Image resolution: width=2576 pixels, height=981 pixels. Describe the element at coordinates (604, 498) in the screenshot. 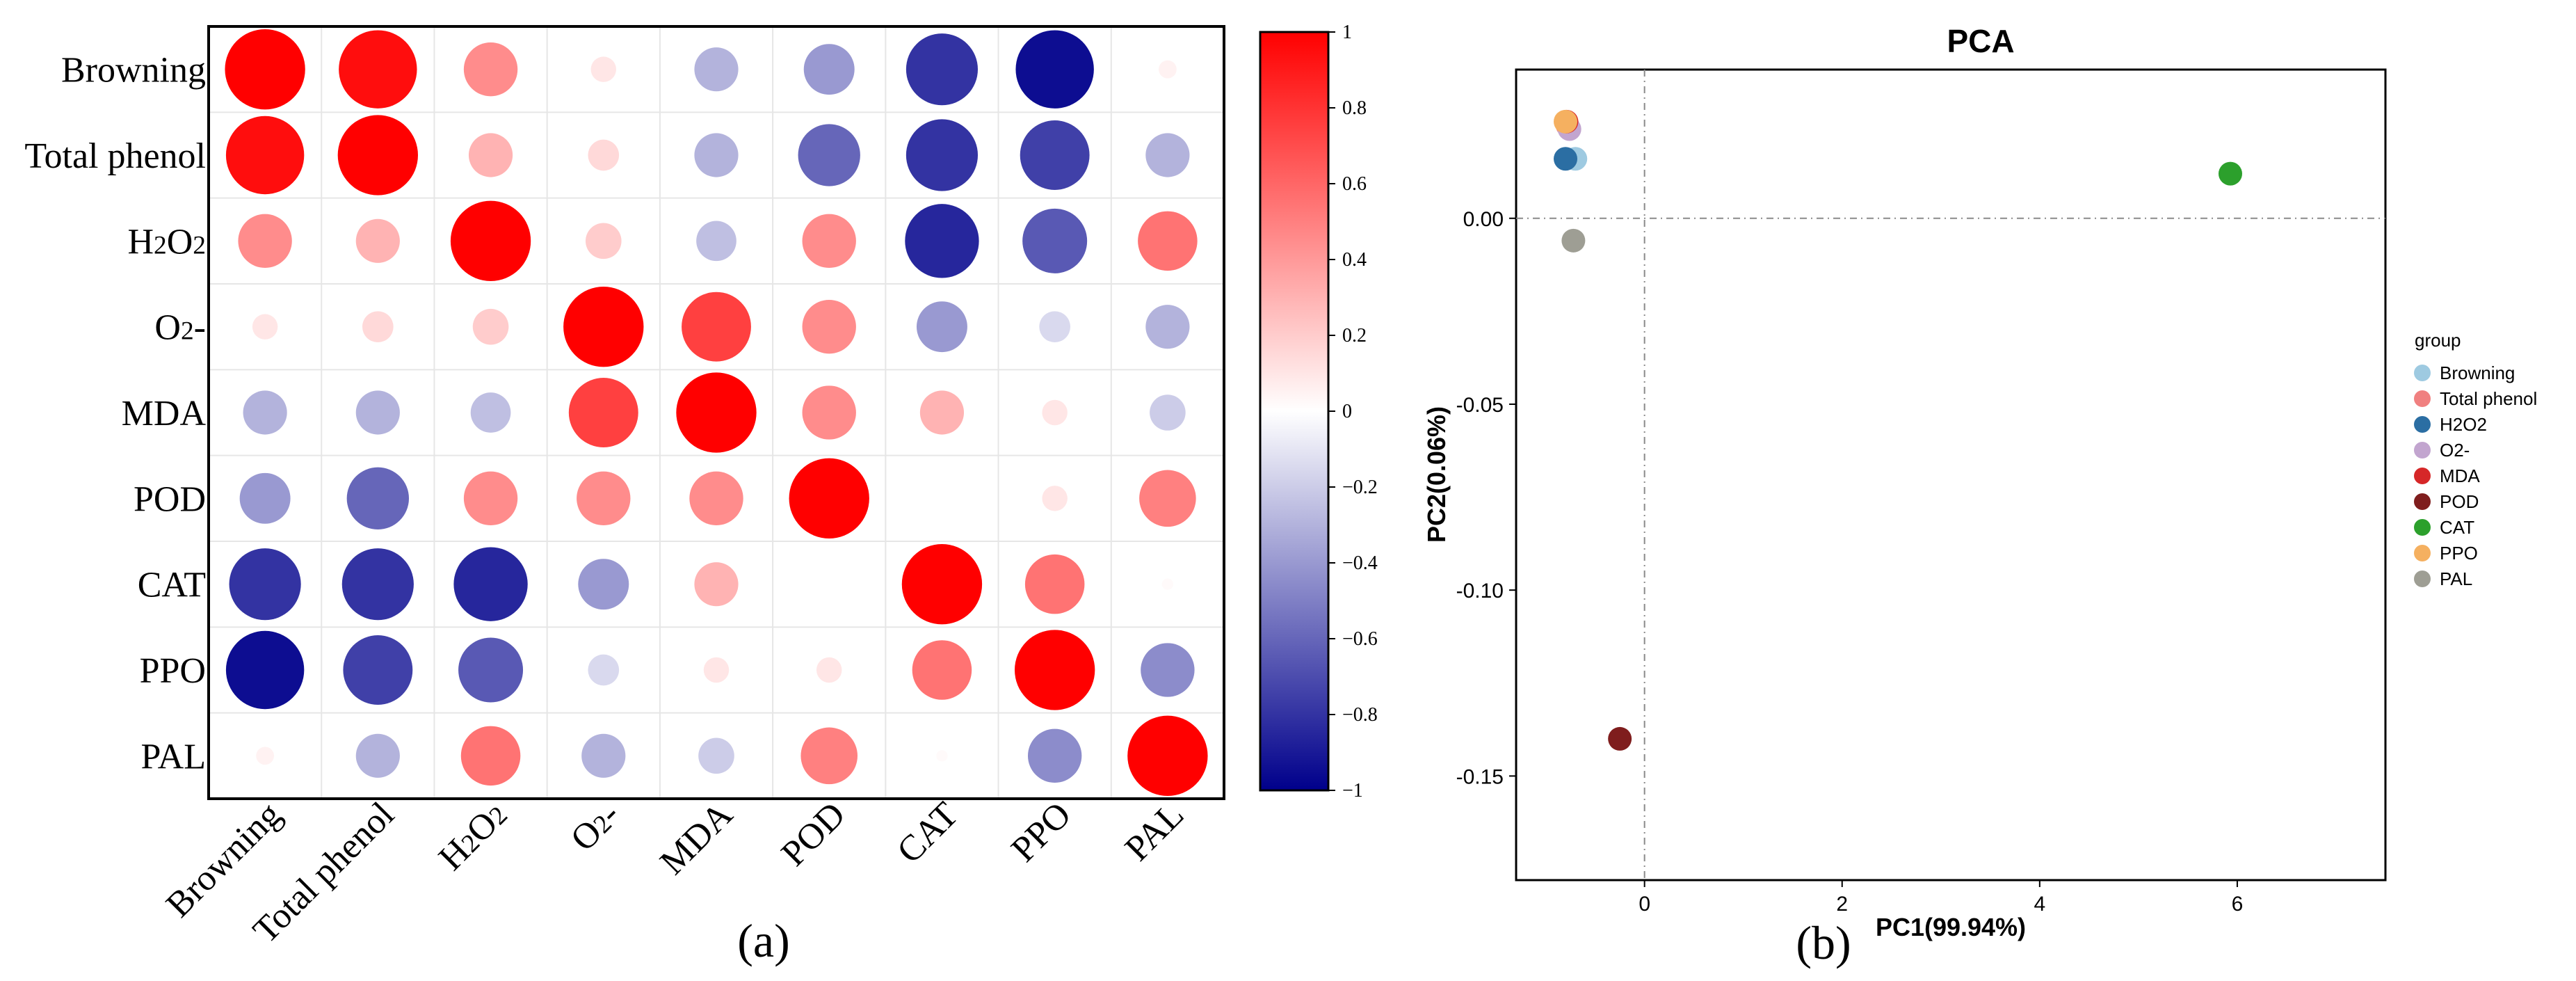

I see `corr-cell-pod-o2` at that location.